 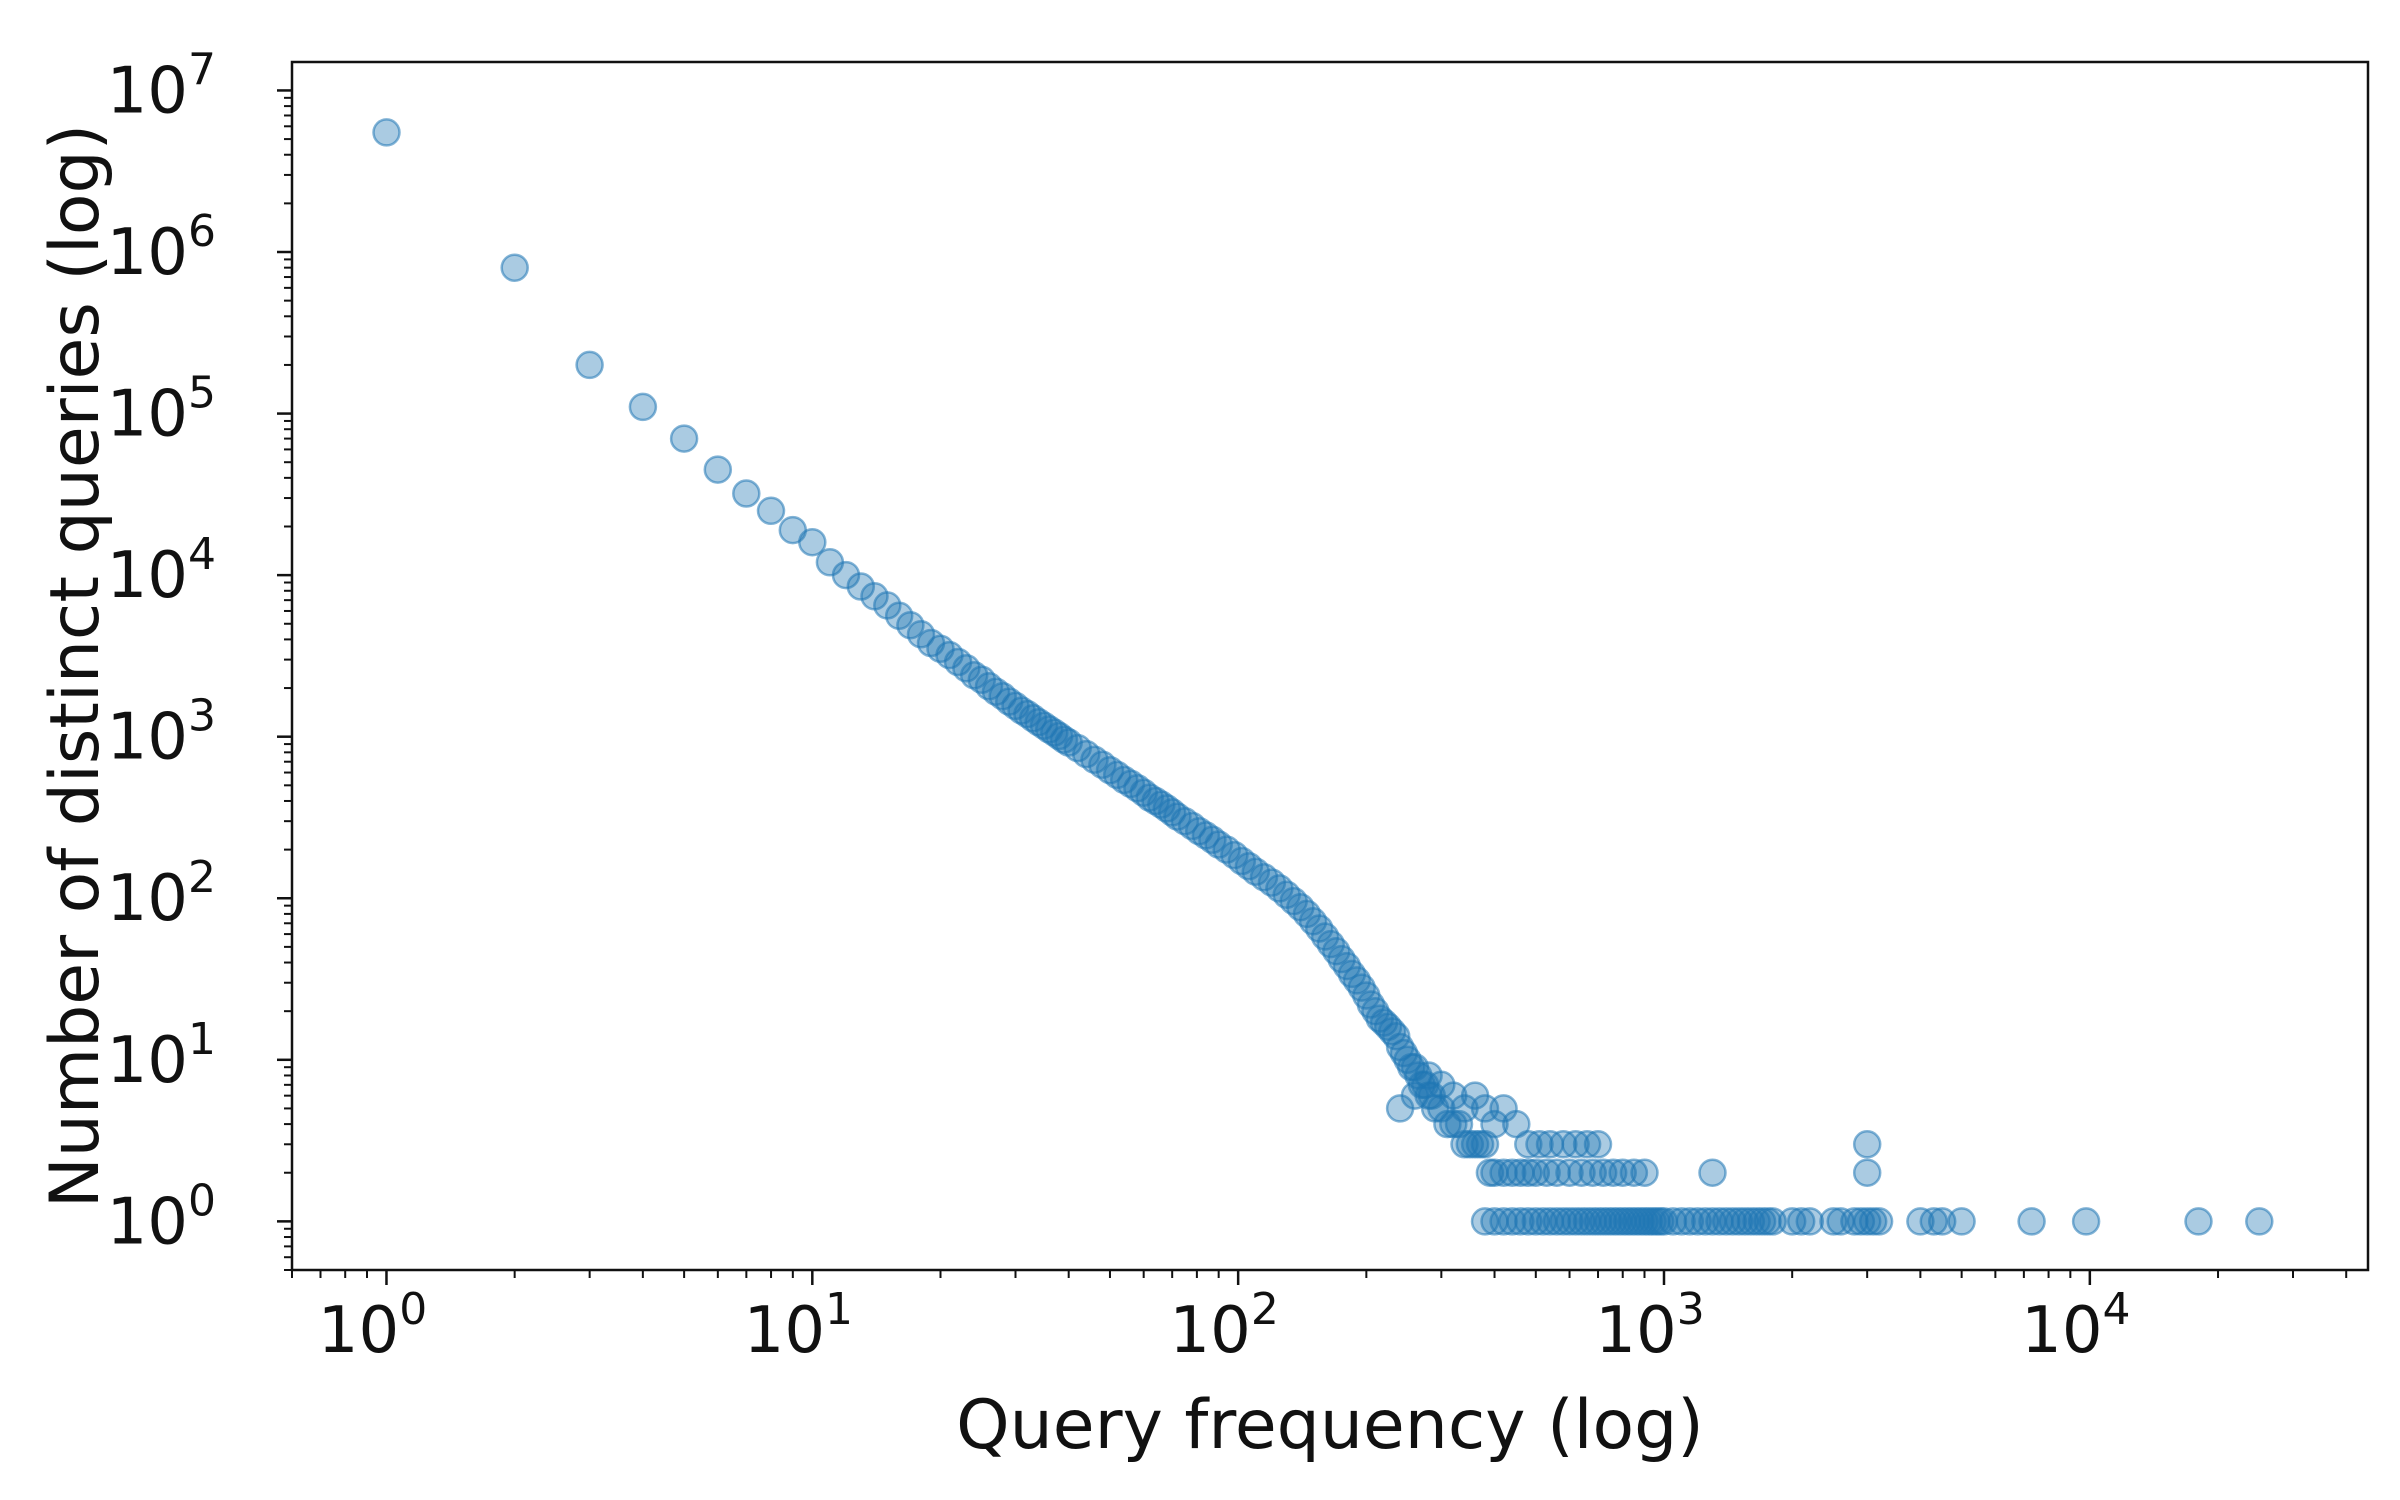 I want to click on x-tick-label: 10¹, so click(x=798, y=1326).